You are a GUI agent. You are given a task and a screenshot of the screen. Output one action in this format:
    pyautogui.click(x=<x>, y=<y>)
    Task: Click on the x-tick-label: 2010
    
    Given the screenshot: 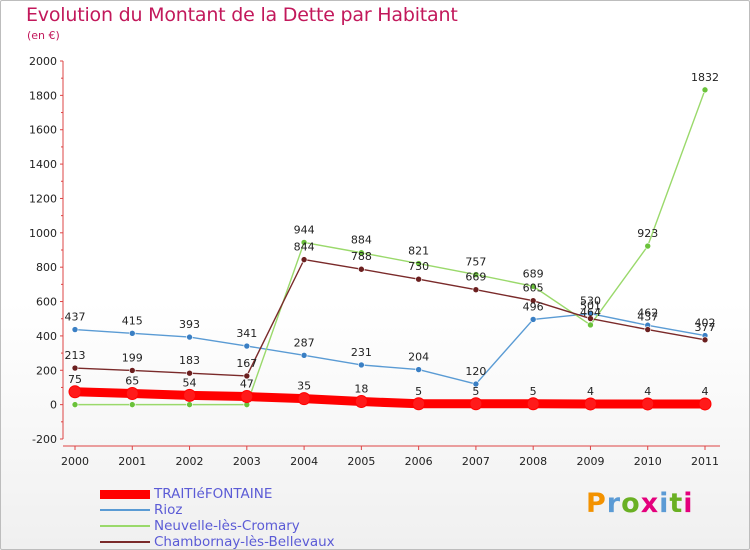 What is the action you would take?
    pyautogui.click(x=648, y=461)
    